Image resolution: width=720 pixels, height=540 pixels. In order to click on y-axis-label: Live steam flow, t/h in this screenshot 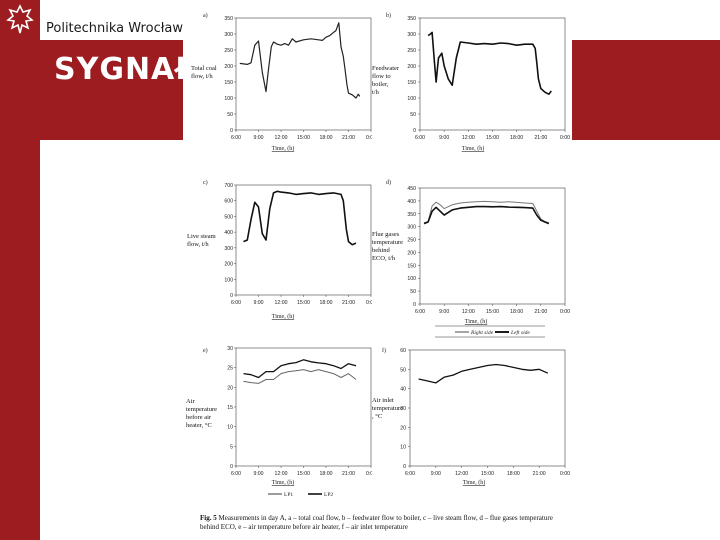, I will do `click(201, 240)`.